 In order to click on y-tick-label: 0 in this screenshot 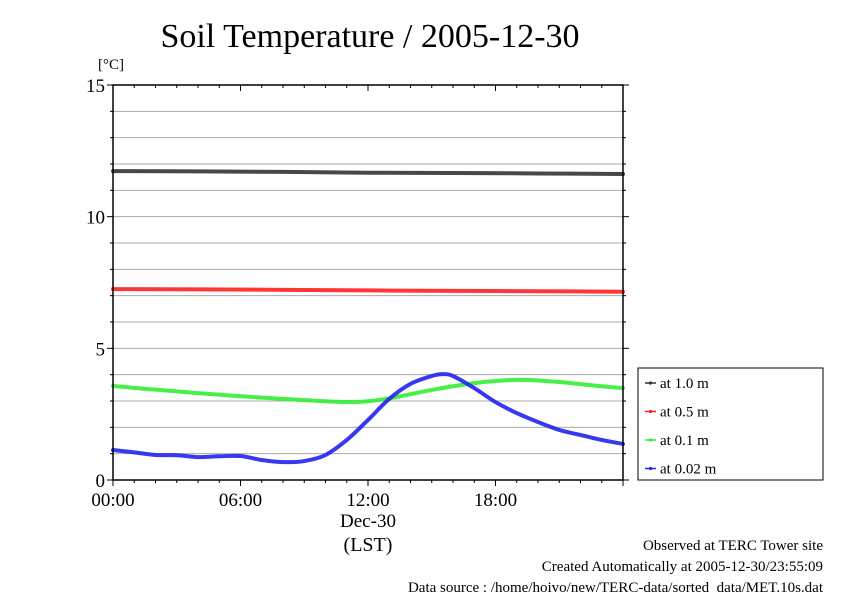, I will do `click(101, 481)`.